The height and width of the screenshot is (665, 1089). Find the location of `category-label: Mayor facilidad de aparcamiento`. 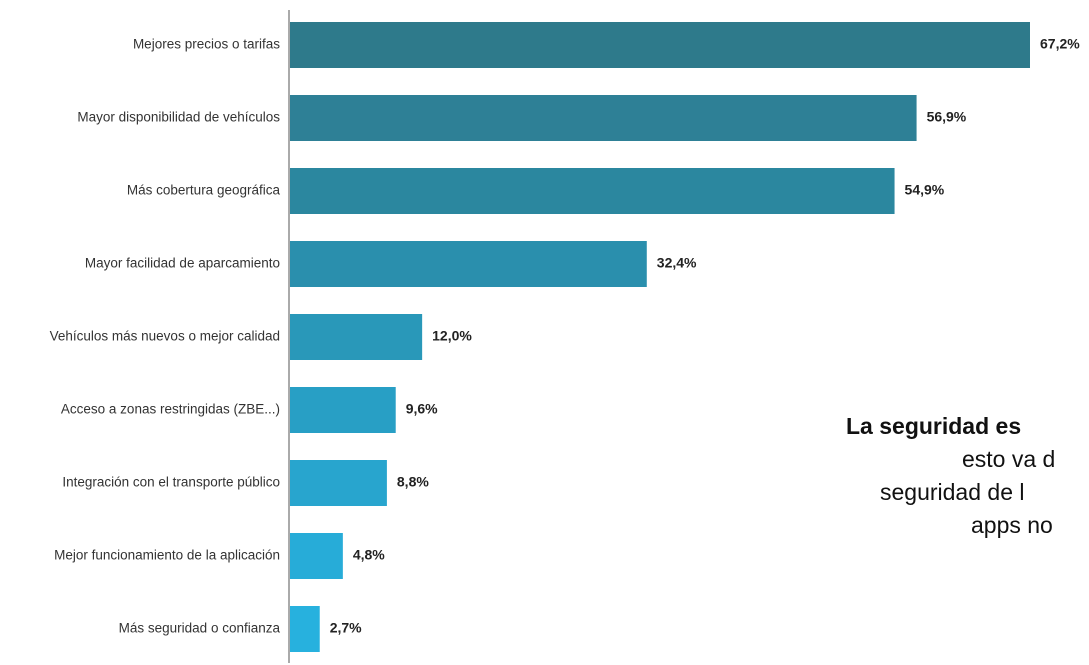

category-label: Mayor facilidad de aparcamiento is located at coordinates (182, 263).